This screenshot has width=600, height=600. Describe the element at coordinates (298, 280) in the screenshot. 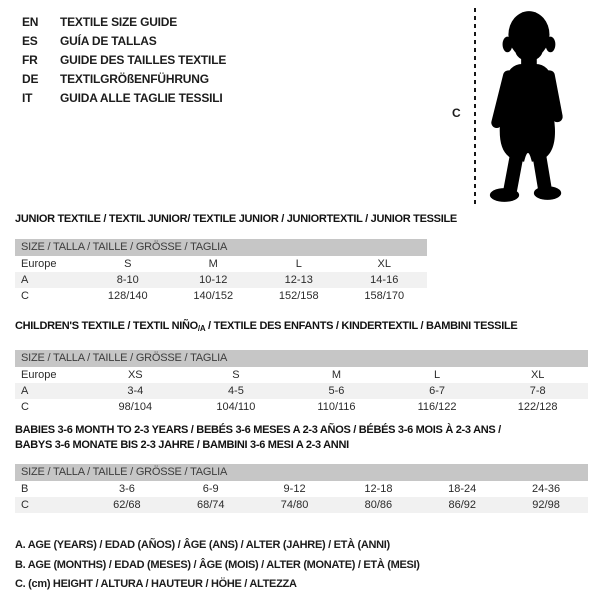

I see `size-cell: 12-13` at that location.